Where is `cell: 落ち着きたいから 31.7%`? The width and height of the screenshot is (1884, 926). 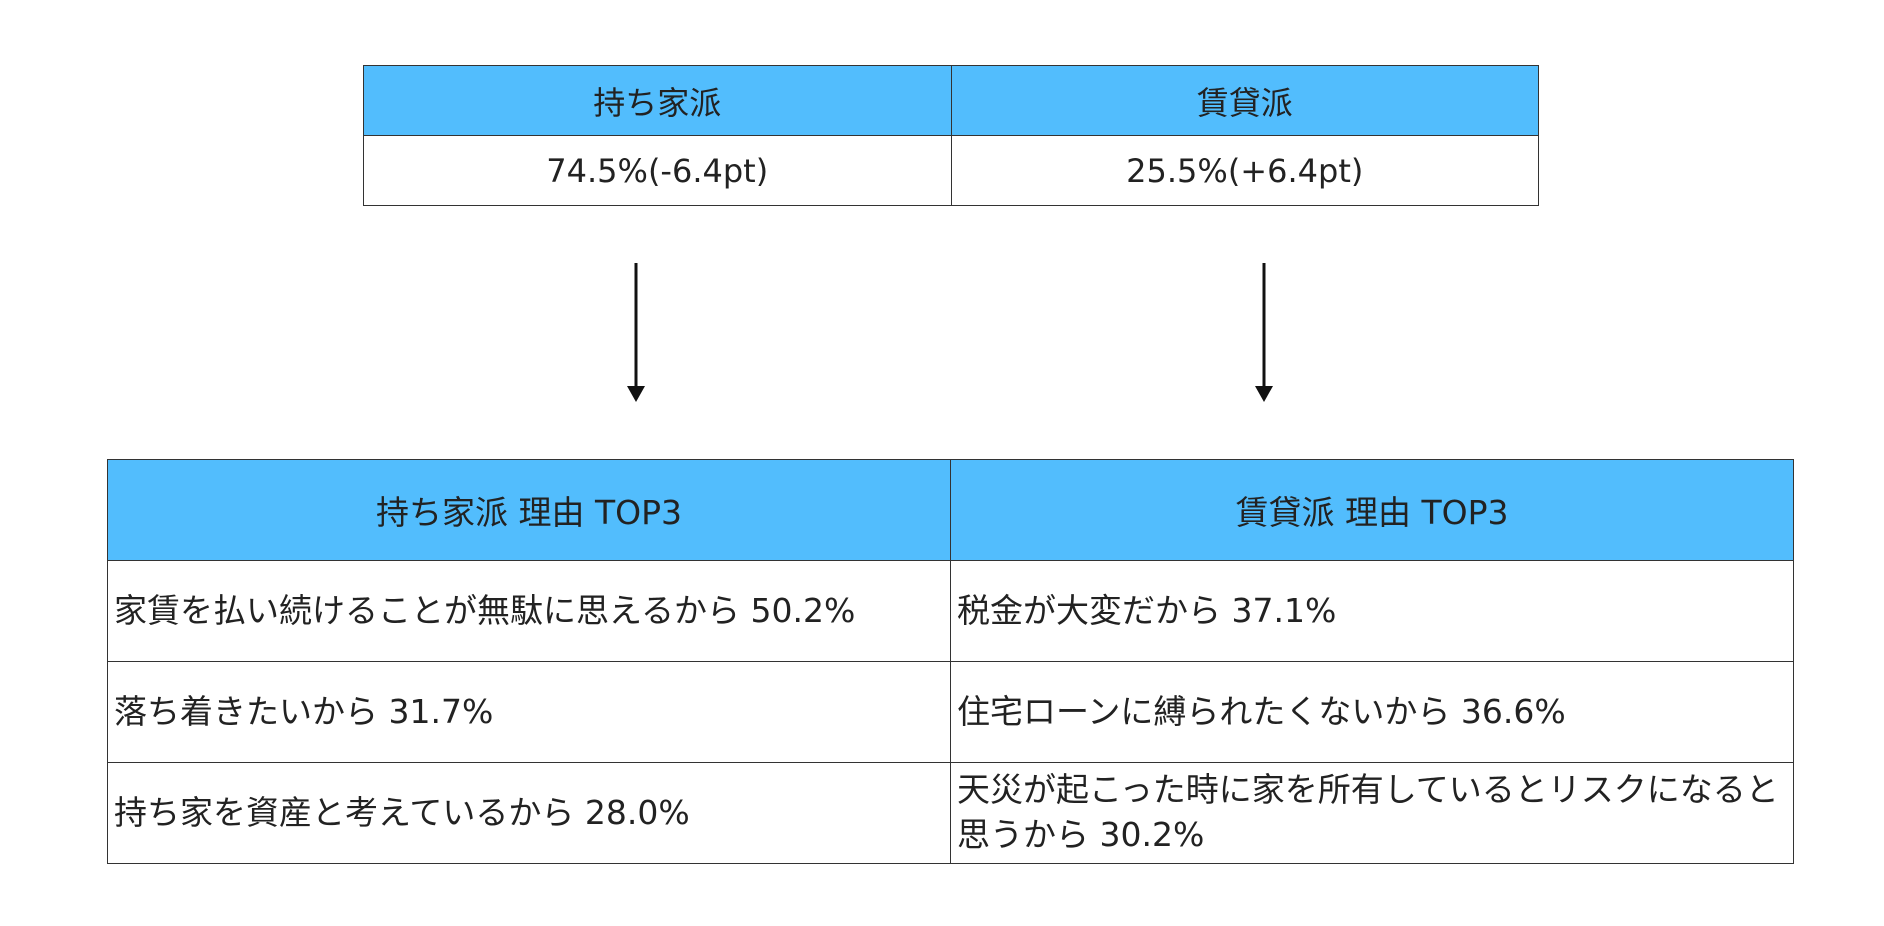 cell: 落ち着きたいから 31.7% is located at coordinates (529, 712).